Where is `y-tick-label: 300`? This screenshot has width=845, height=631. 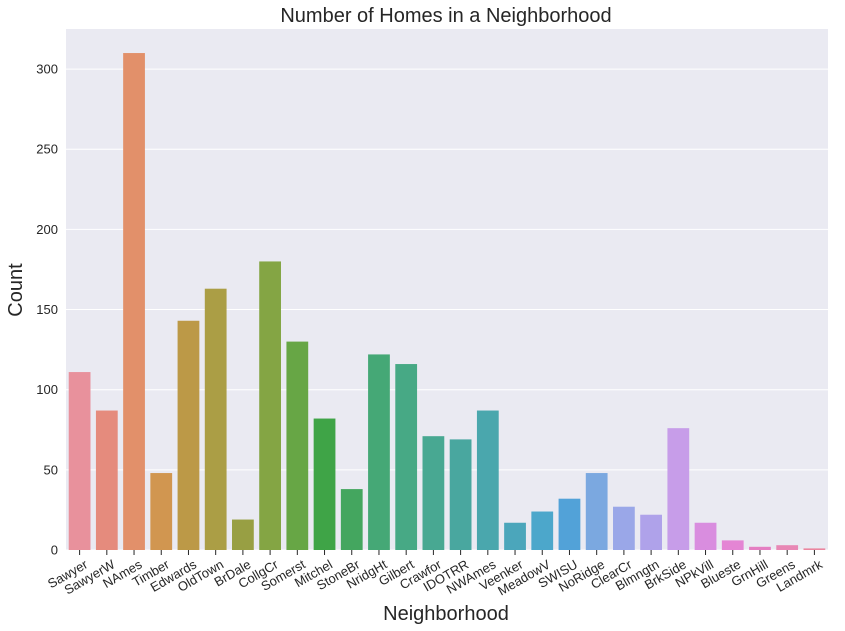
y-tick-label: 300 is located at coordinates (47, 69).